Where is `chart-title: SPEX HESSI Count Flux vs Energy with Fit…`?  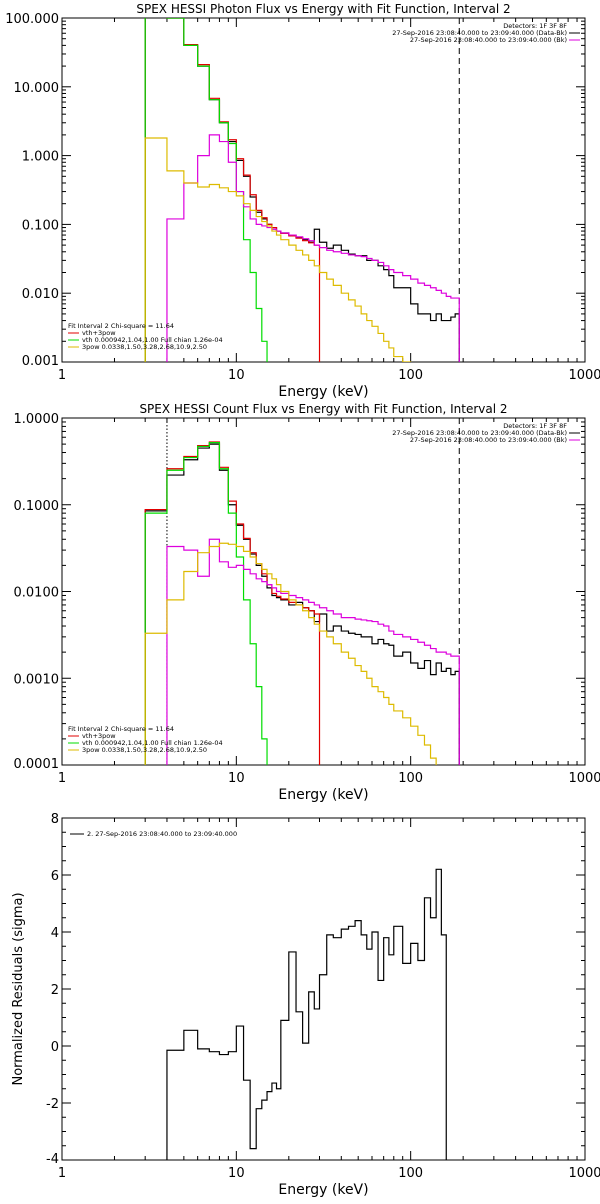
chart-title: SPEX HESSI Count Flux vs Energy with Fit… is located at coordinates (323, 409).